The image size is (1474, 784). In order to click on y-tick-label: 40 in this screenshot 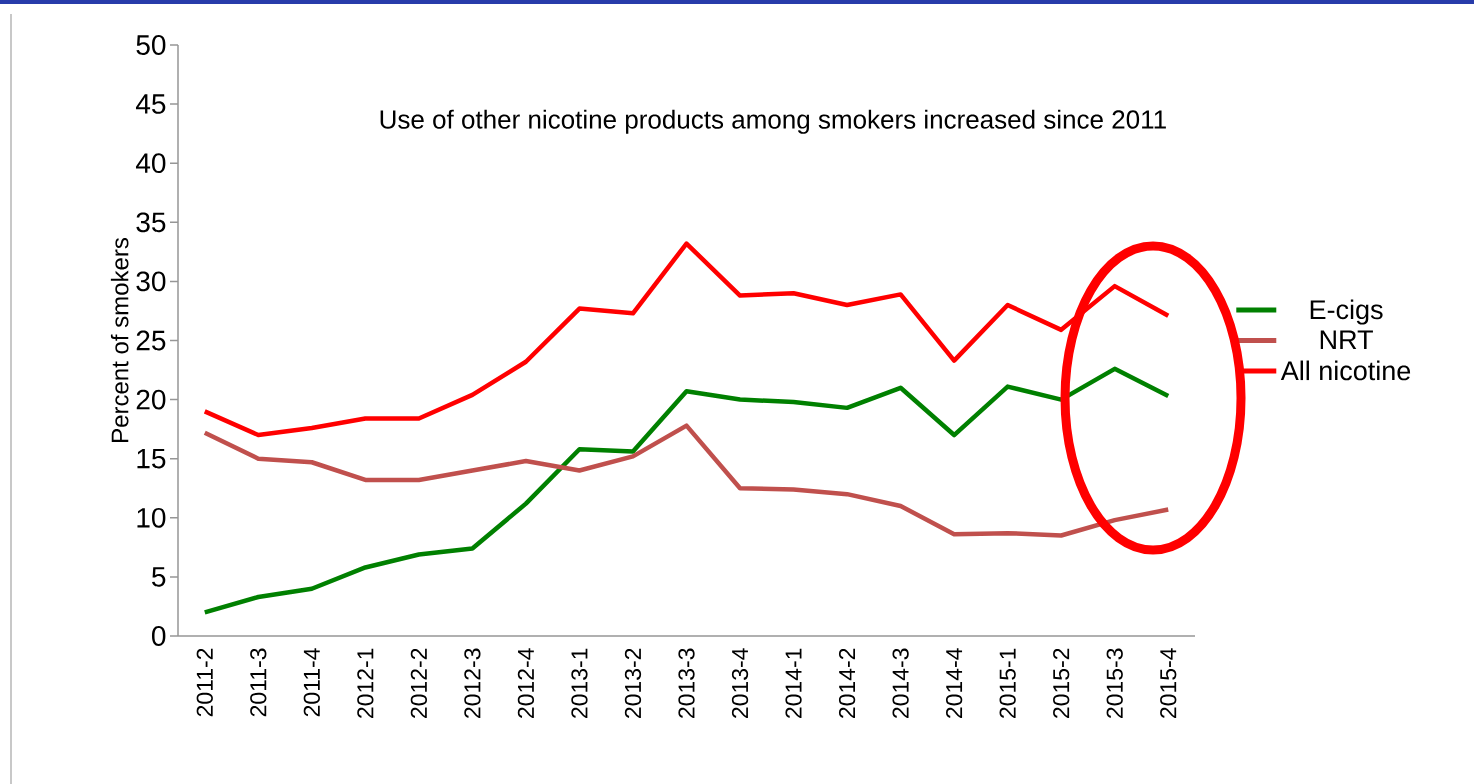, I will do `click(150, 163)`.